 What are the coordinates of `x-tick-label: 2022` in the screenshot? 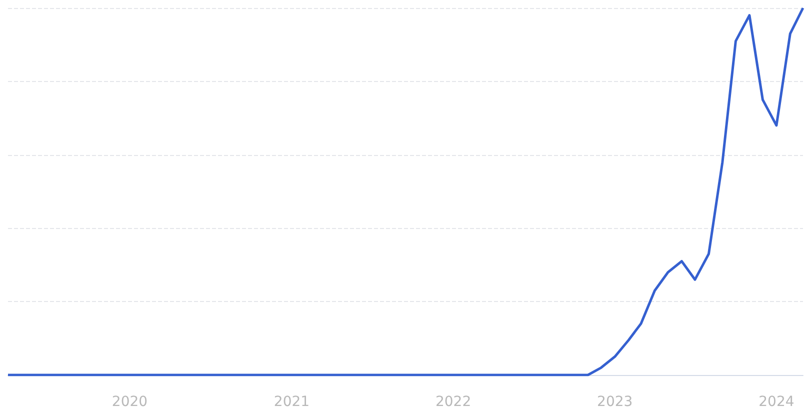 It's located at (453, 402).